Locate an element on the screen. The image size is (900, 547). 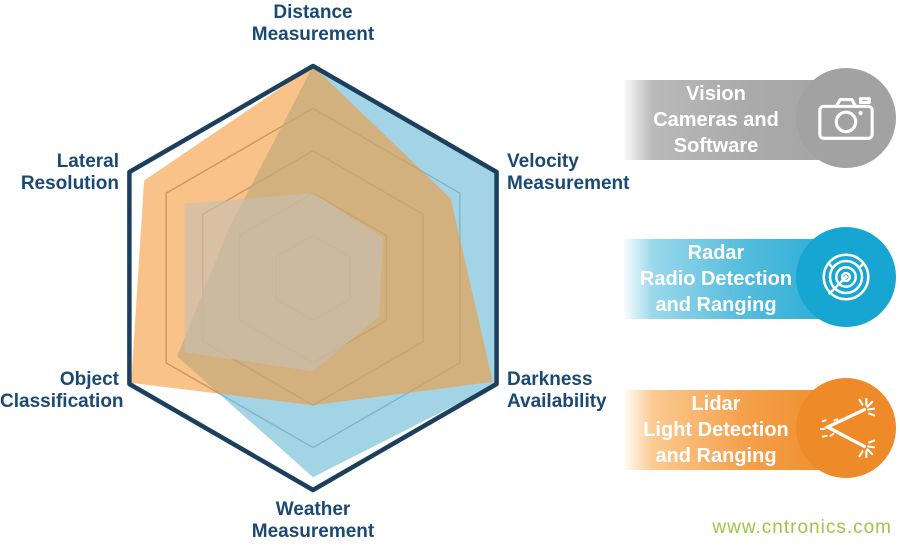
axis-label-line: Resolution is located at coordinates (69, 183).